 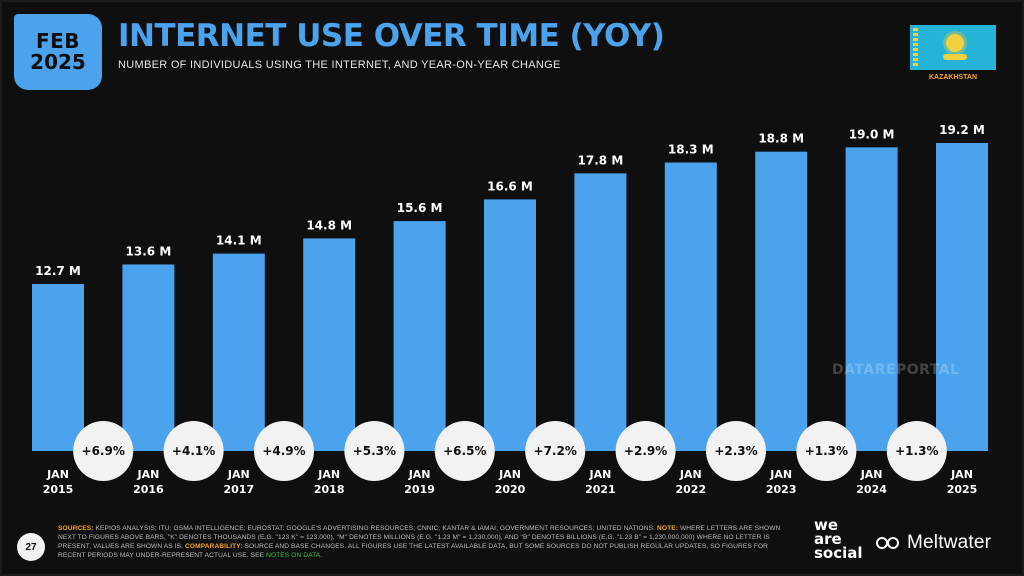 I want to click on sources-label: SOURCES:, so click(x=76, y=528).